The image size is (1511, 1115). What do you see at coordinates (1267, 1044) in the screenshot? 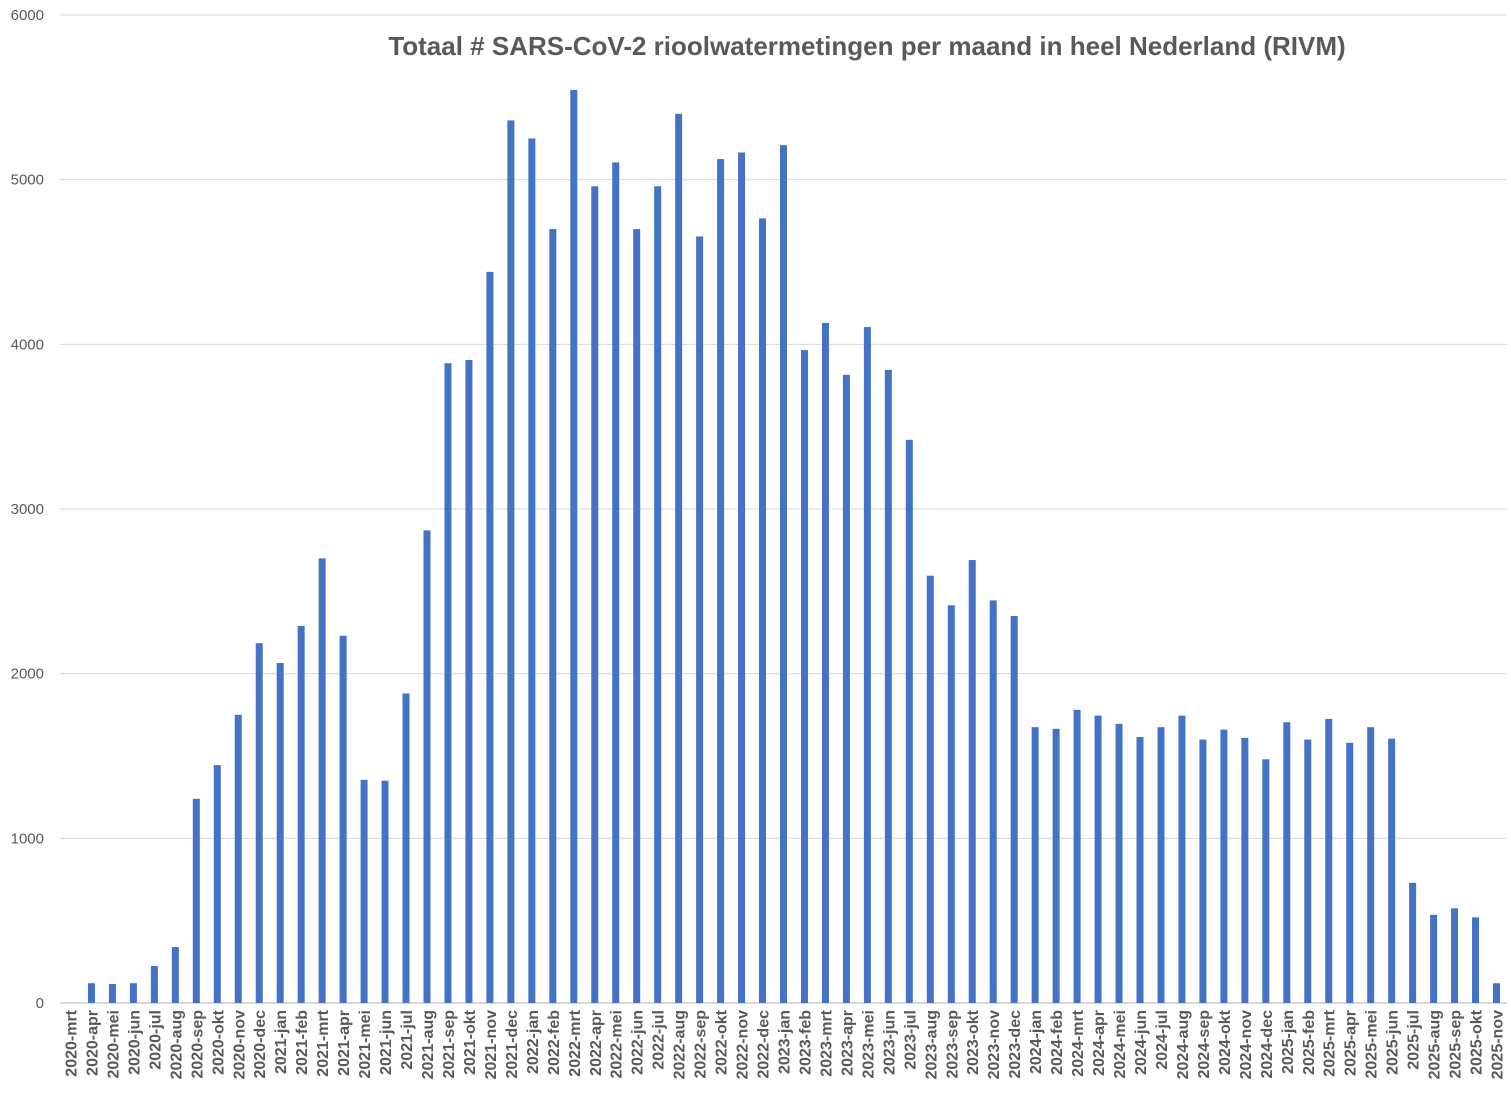
I see `x-tick-label: 2024-dec` at bounding box center [1267, 1044].